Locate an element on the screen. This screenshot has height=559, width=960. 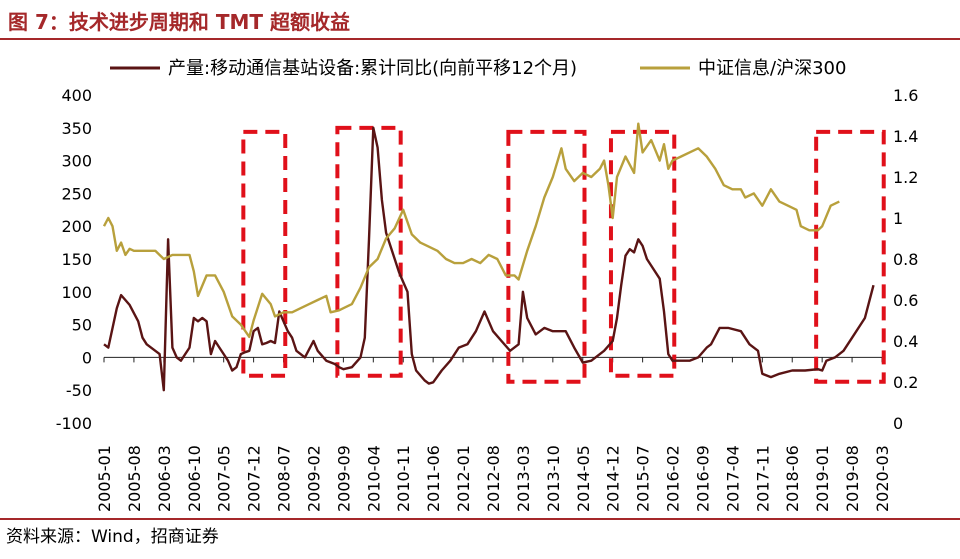
right-tick-label: 0 is located at coordinates (898, 423).